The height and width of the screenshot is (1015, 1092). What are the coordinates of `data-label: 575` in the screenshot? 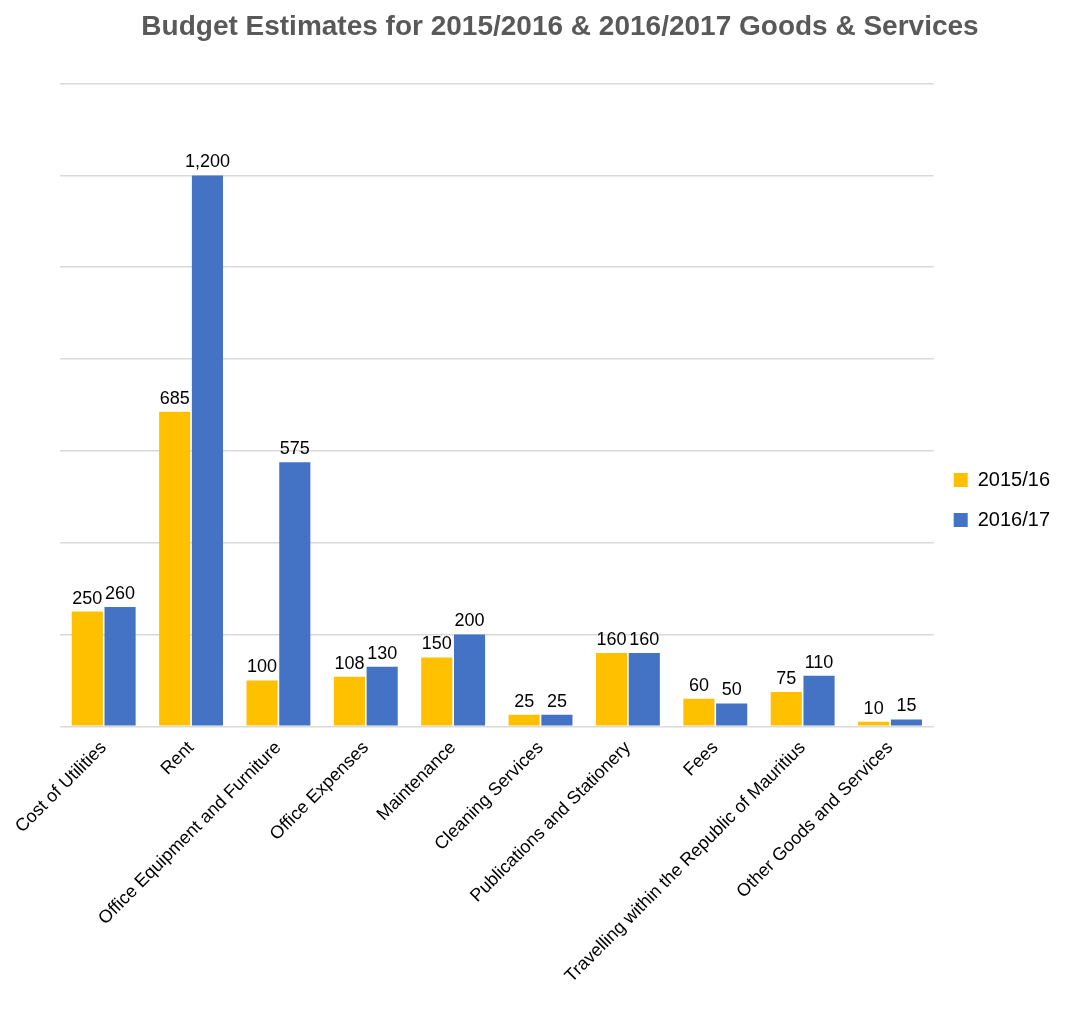 It's located at (294, 448).